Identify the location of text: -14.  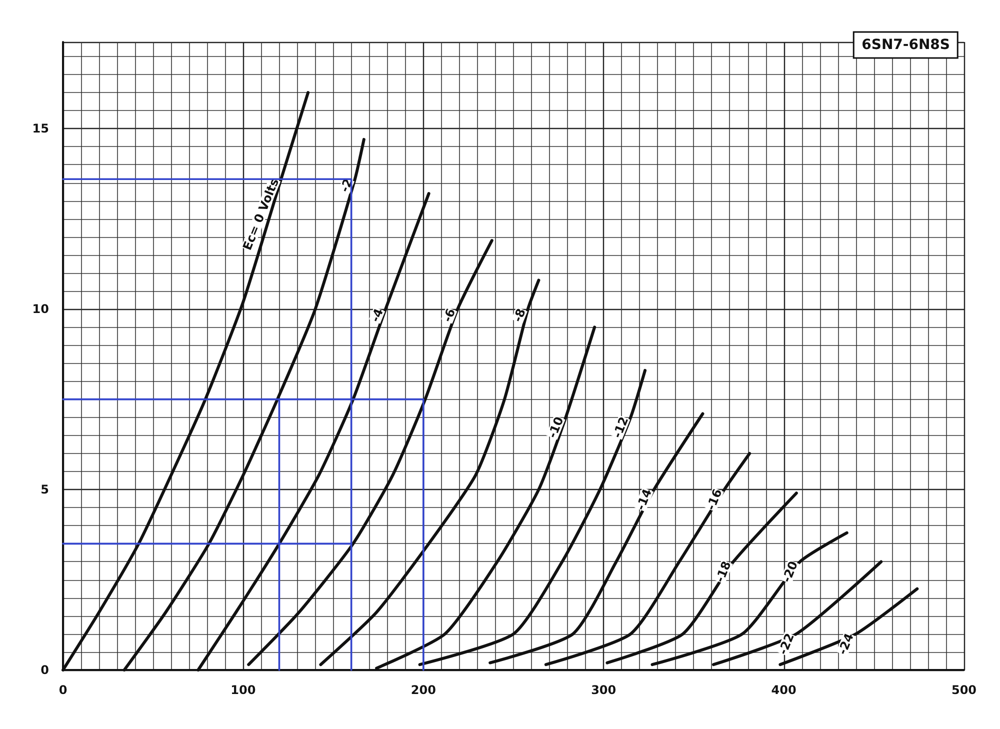
(644, 499).